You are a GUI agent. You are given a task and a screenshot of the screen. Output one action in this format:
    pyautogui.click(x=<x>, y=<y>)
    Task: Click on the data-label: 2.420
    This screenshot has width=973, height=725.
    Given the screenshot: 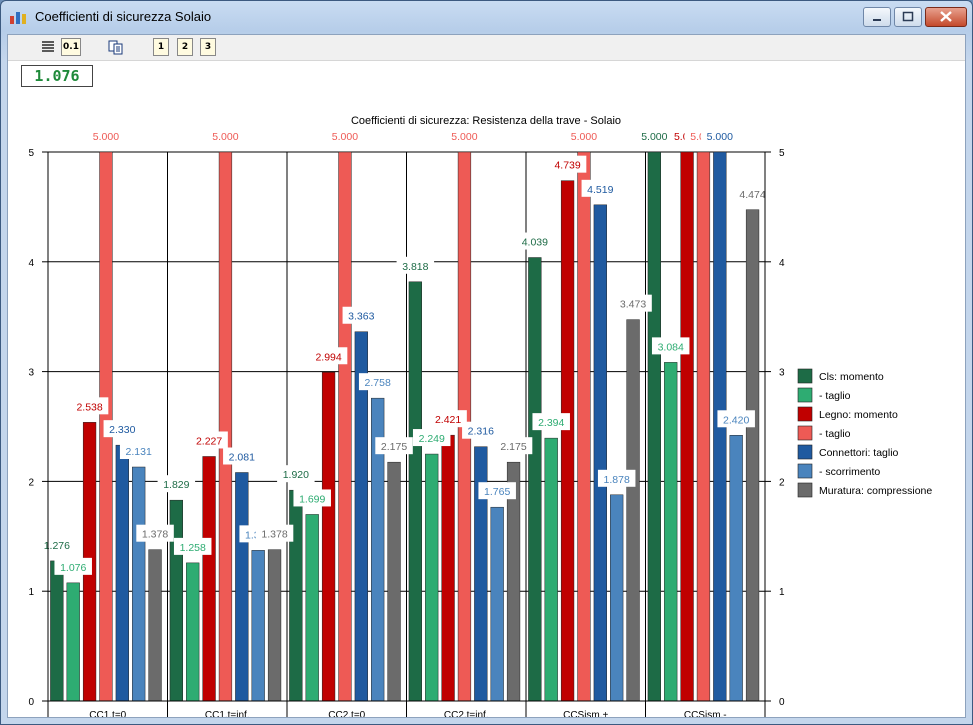 What is the action you would take?
    pyautogui.click(x=736, y=420)
    